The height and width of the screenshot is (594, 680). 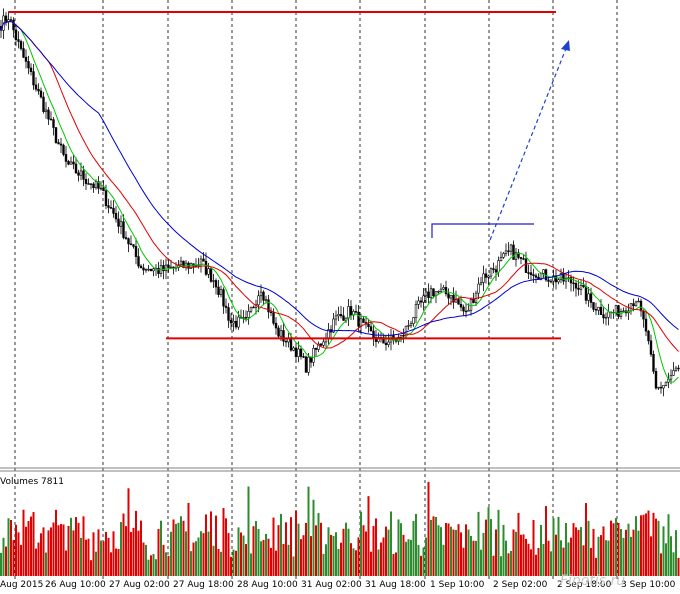 What do you see at coordinates (520, 585) in the screenshot?
I see `x-tick-label: 2 Sep 02:00` at bounding box center [520, 585].